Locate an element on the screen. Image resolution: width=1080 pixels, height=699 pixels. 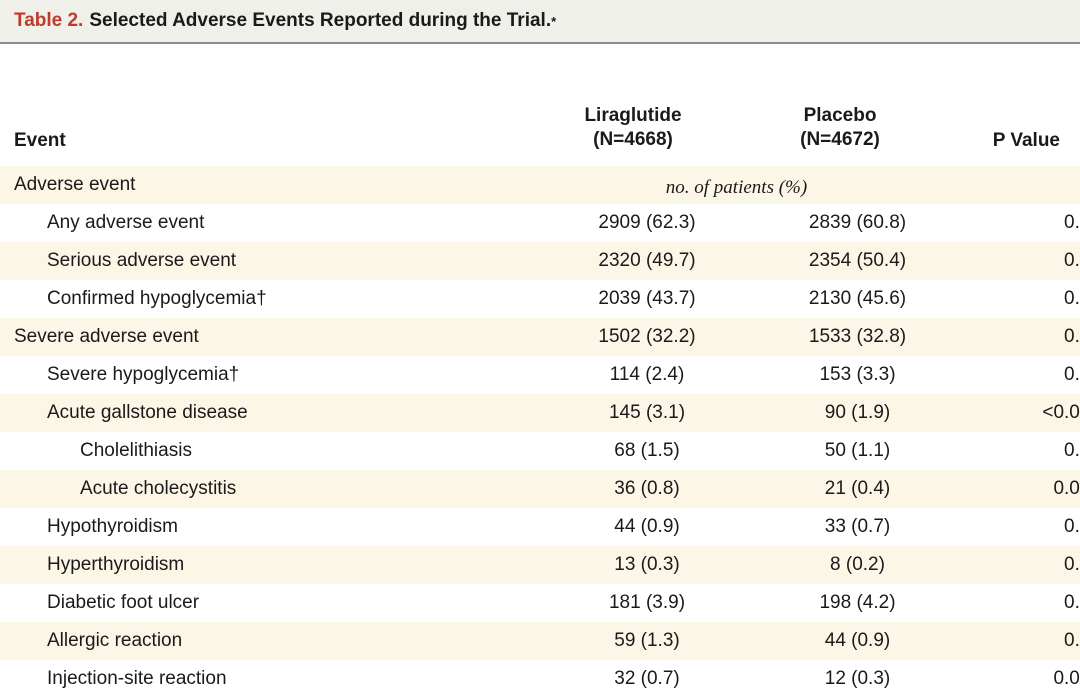
liraglutide-cell: 114 (2.4) is located at coordinates (647, 374).